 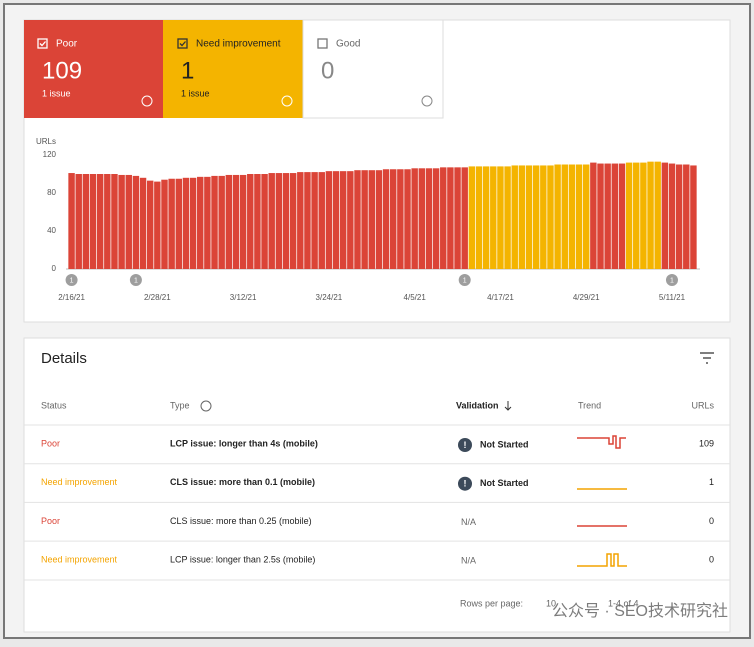 What do you see at coordinates (79, 559) in the screenshot?
I see `status: Need improvement` at bounding box center [79, 559].